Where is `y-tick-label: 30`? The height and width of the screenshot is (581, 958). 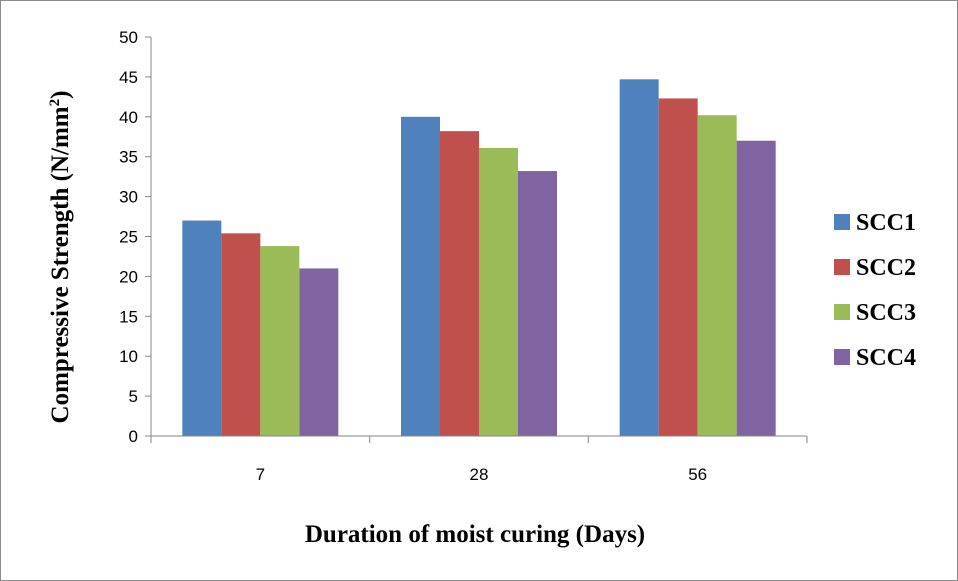
y-tick-label: 30 is located at coordinates (128, 197).